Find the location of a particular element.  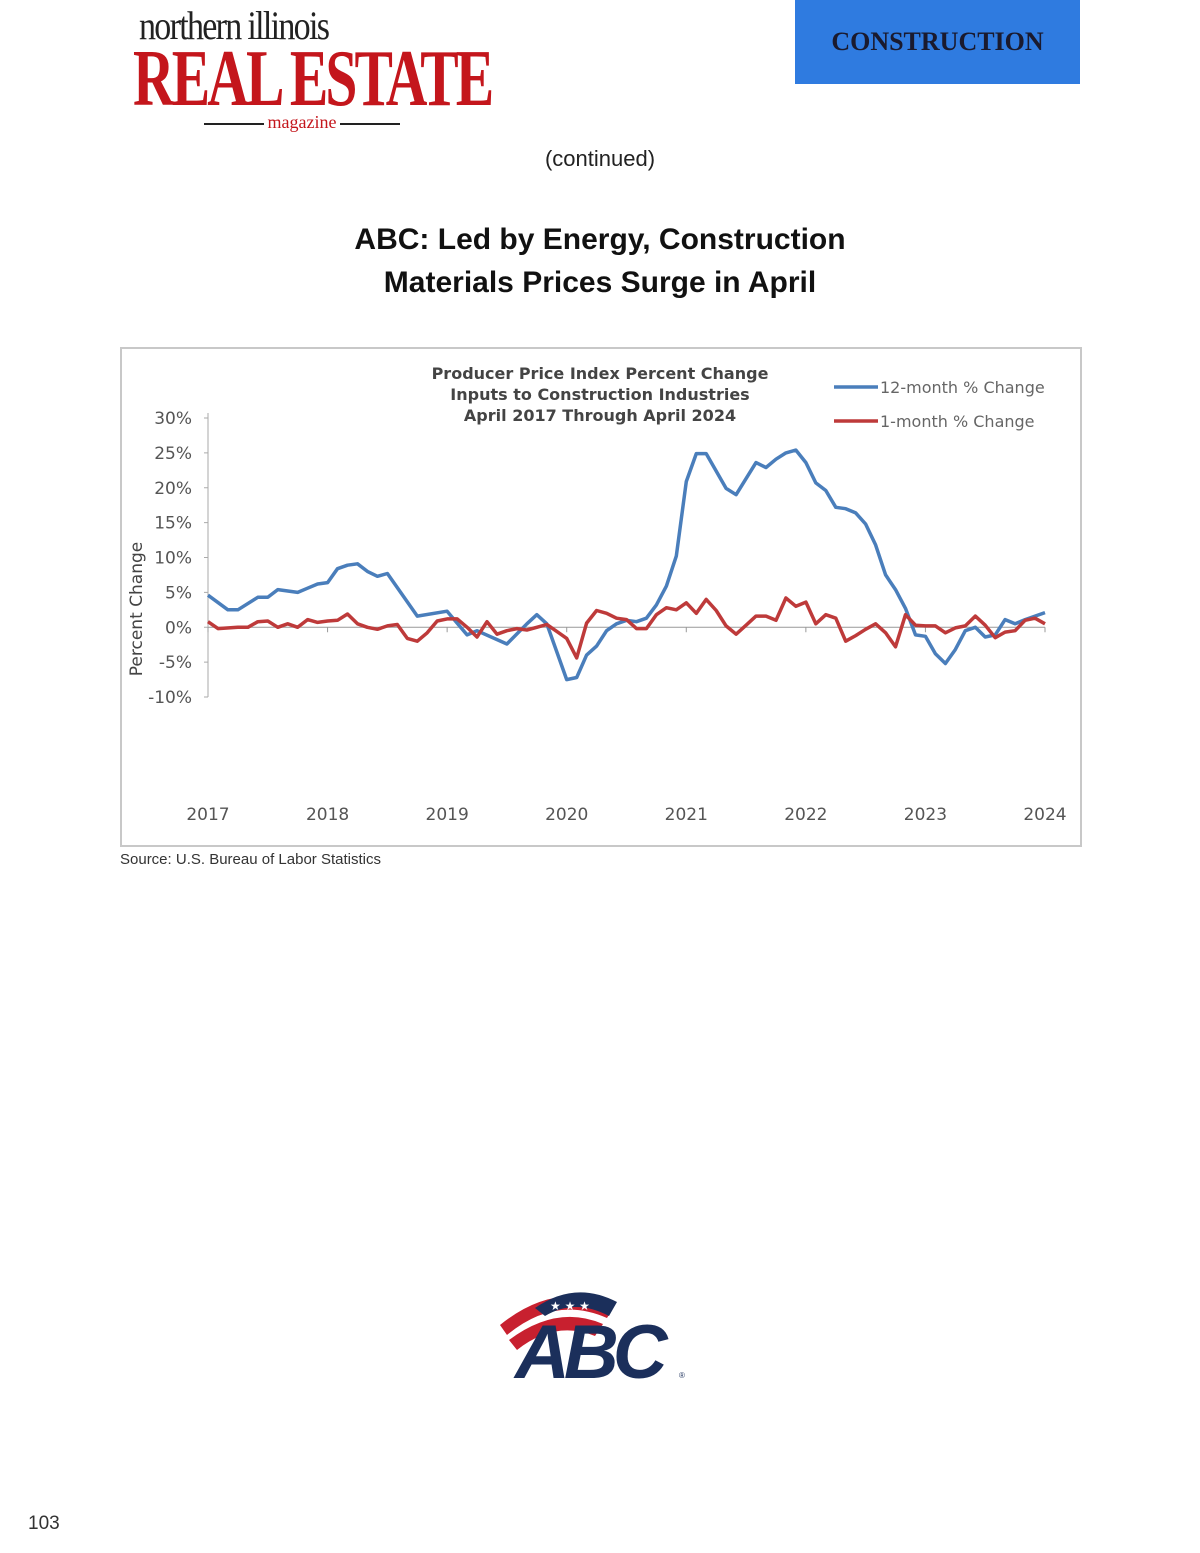

page-number: 103 is located at coordinates (44, 1523).